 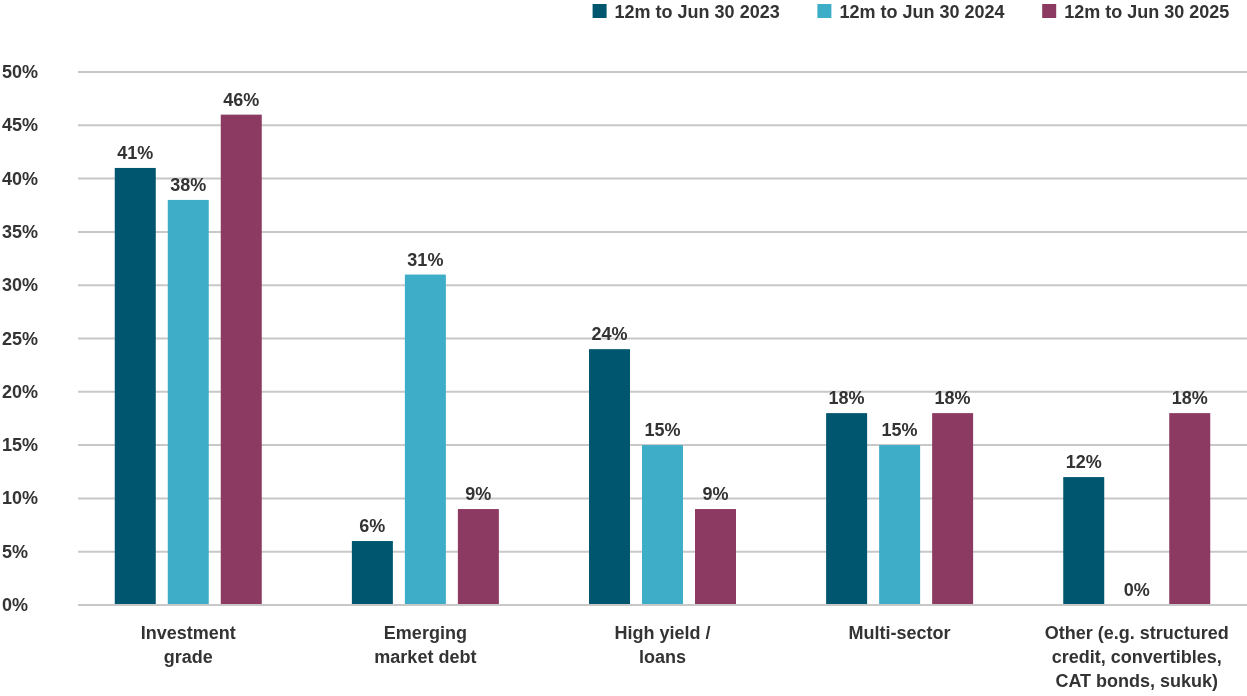 I want to click on x-tick-label: Multi-sector, so click(x=899, y=633).